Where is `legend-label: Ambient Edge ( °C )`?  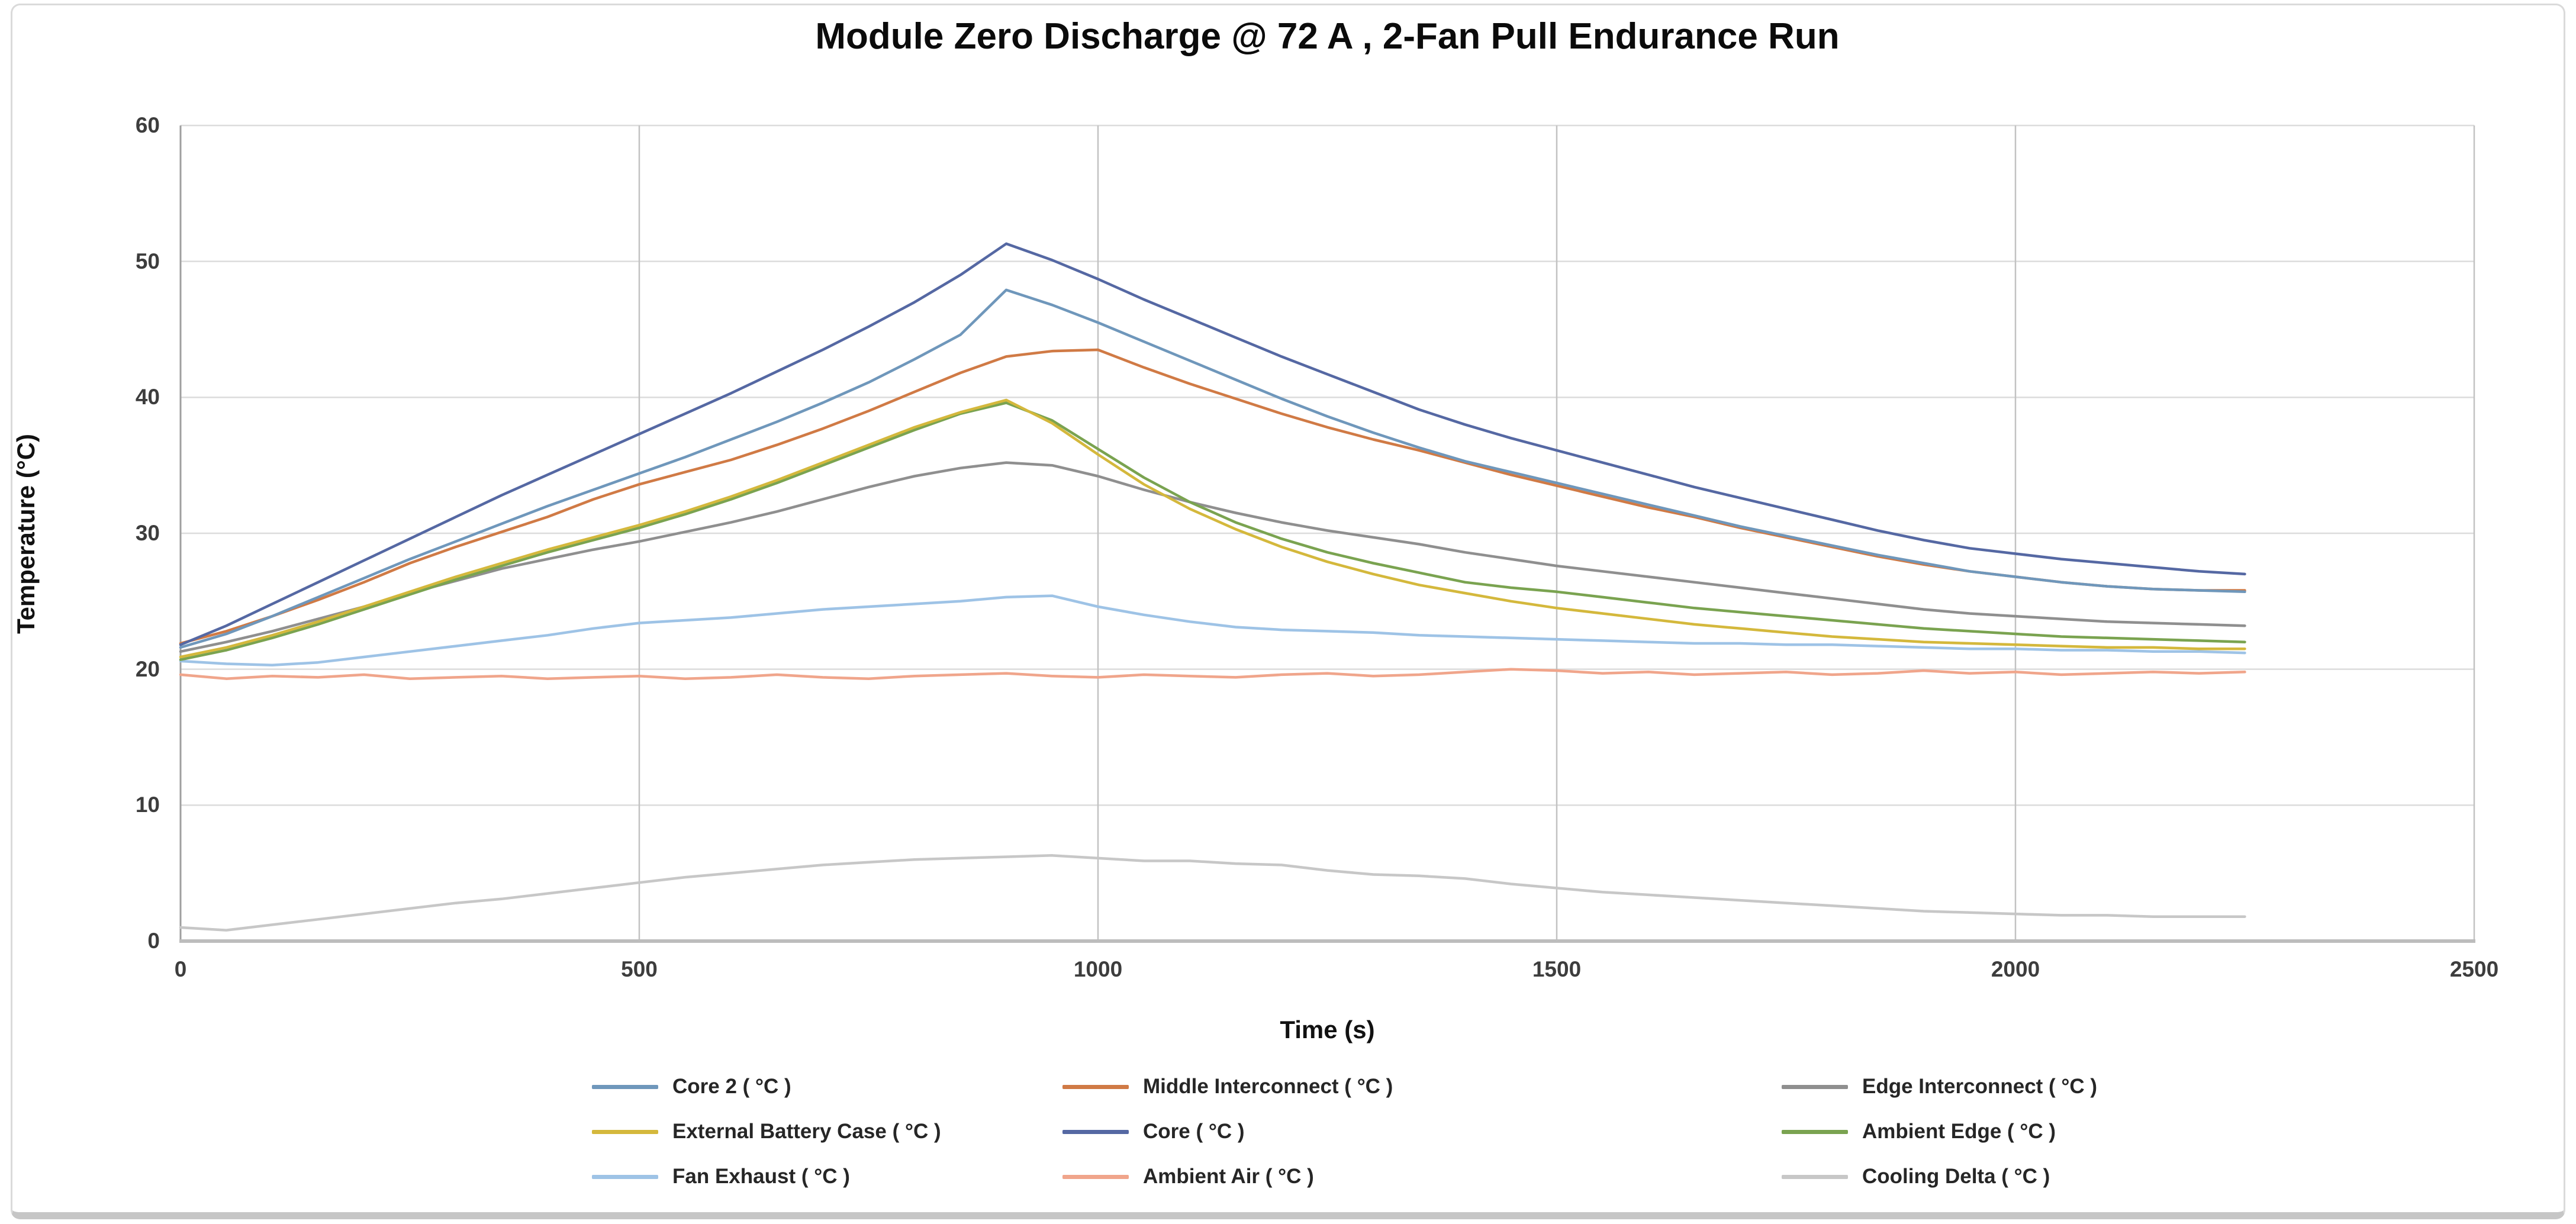
legend-label: Ambient Edge ( °C ) is located at coordinates (1959, 1131).